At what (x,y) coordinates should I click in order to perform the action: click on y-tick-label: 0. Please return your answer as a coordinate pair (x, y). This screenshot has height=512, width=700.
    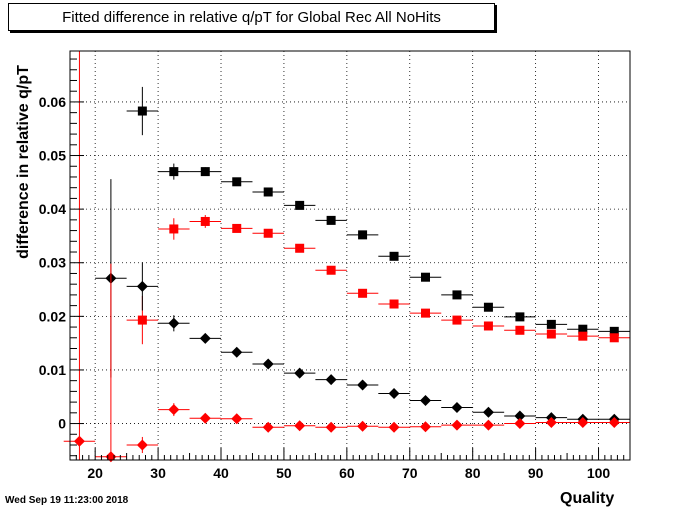
    Looking at the image, I should click on (62, 424).